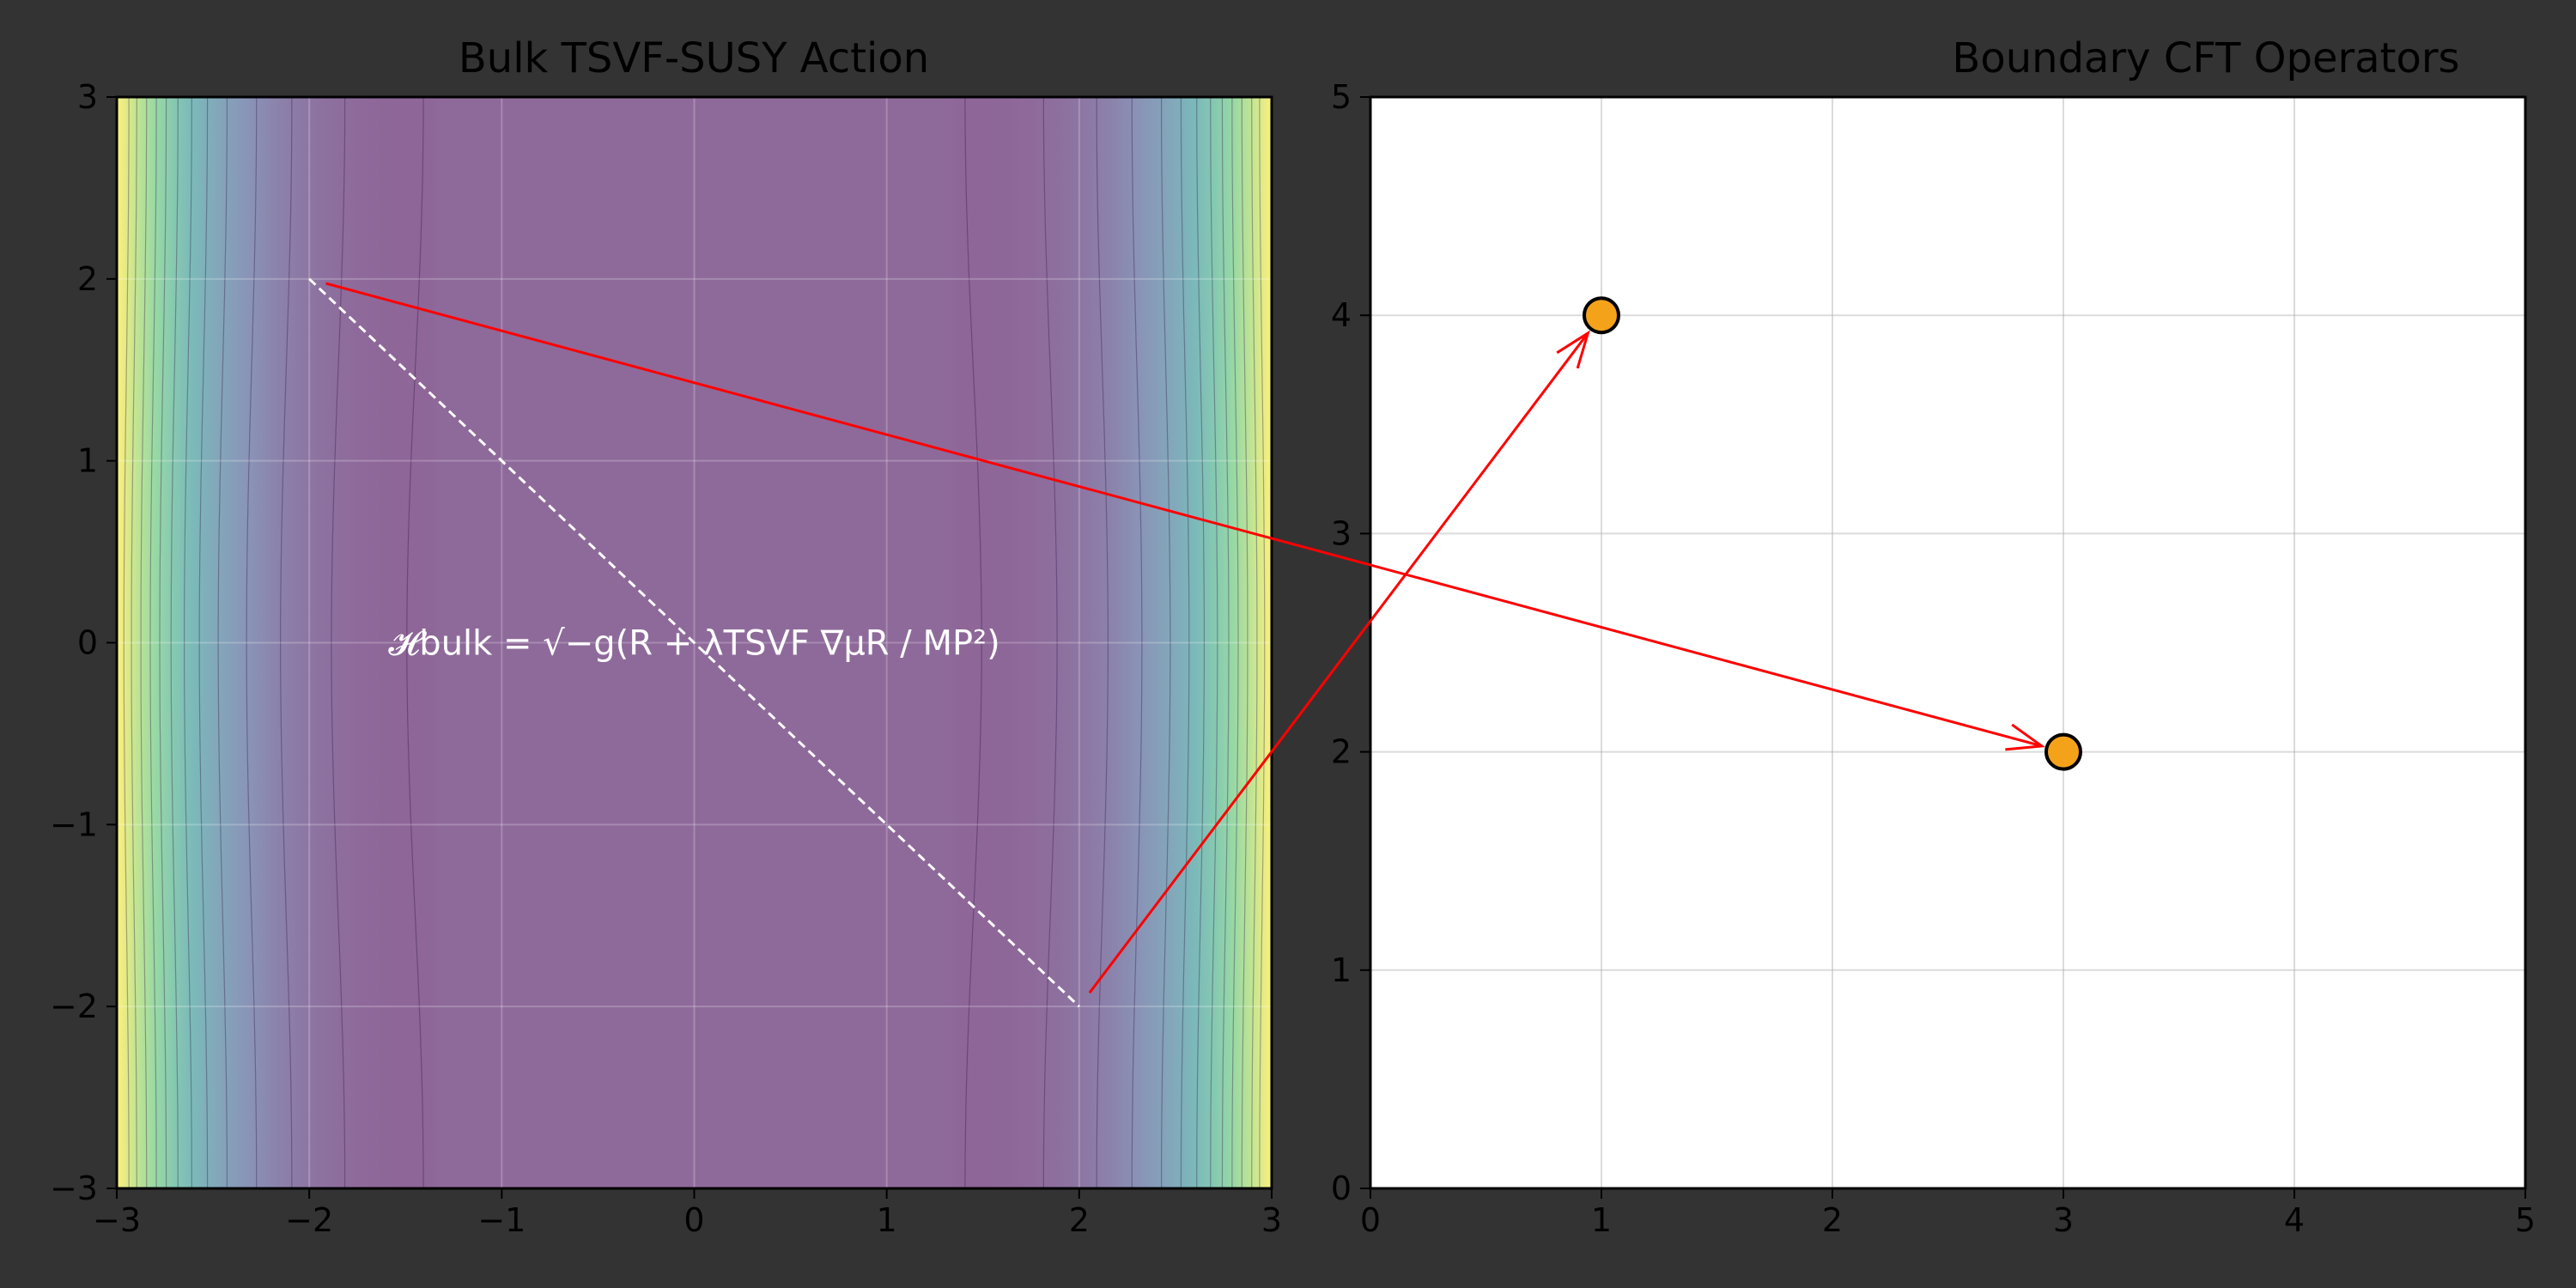  I want to click on cft-x-ticks: 0 1 2 3 4 5, so click(1948, 1213).